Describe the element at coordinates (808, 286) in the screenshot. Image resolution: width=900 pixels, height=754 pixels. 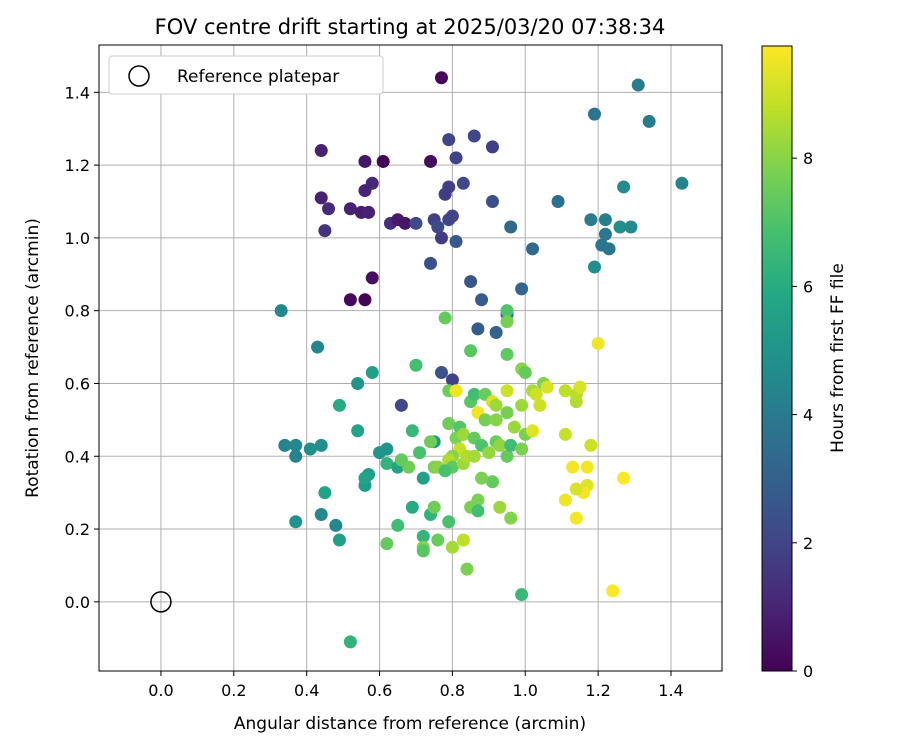
I see `colorbar-tick-label: 6` at that location.